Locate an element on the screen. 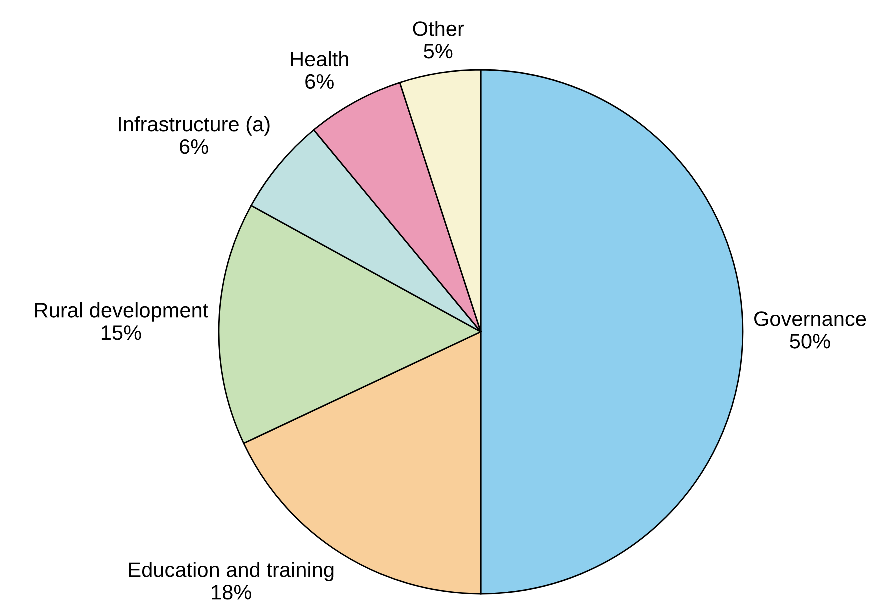 This screenshot has width=885, height=604. data-label: 15% is located at coordinates (122, 333).